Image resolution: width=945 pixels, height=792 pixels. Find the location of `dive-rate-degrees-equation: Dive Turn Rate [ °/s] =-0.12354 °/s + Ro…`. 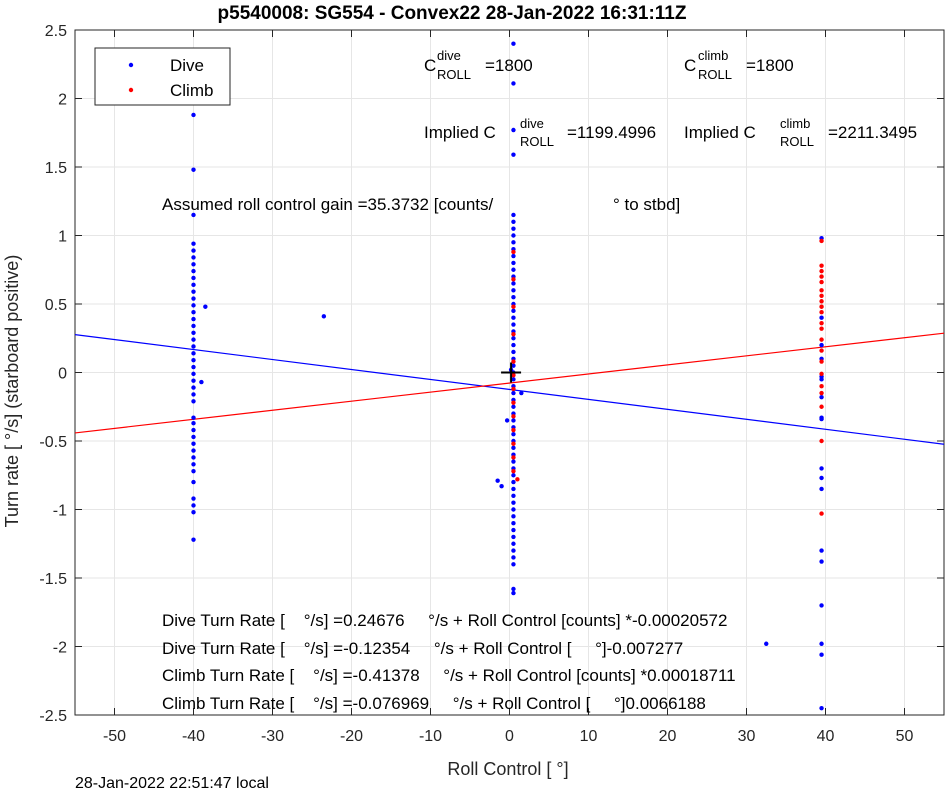

dive-rate-degrees-equation: Dive Turn Rate [ °/s] =-0.12354 °/s + Ro… is located at coordinates (422, 648).